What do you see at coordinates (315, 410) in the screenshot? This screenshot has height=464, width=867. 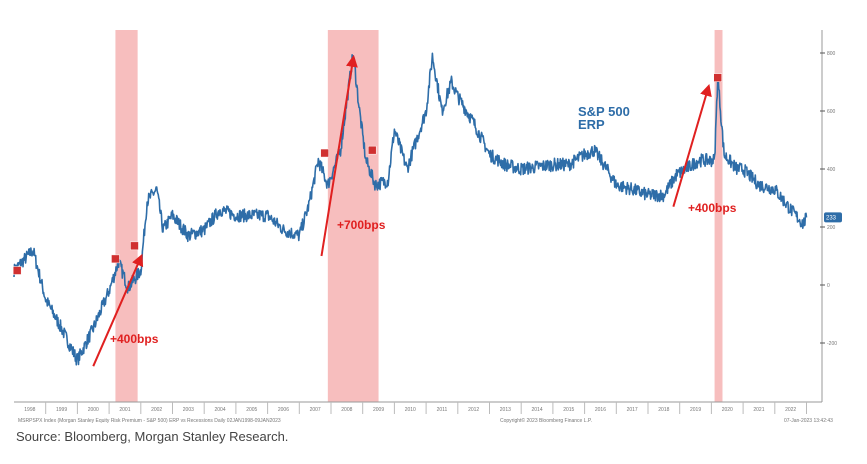 I see `x-tick-label: 2007` at bounding box center [315, 410].